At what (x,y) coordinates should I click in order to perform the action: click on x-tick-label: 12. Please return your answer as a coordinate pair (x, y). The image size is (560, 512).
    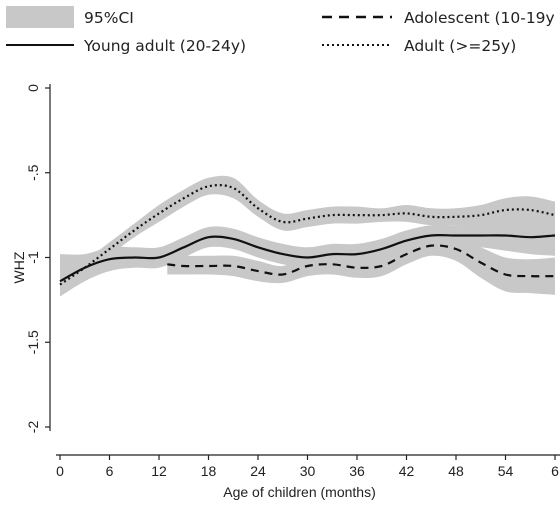
    Looking at the image, I should click on (159, 471).